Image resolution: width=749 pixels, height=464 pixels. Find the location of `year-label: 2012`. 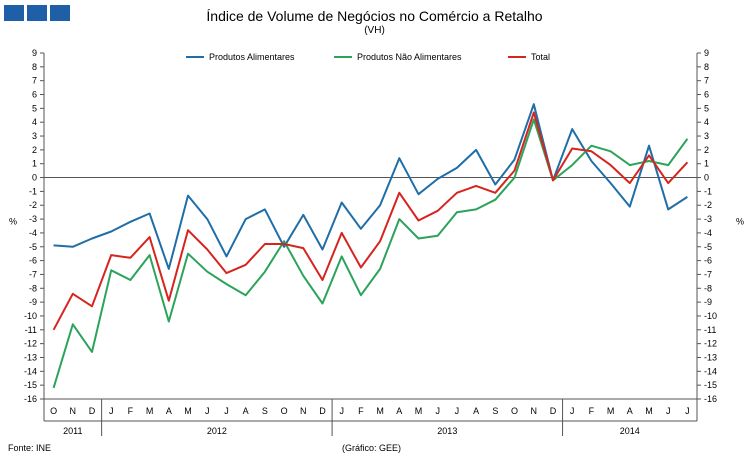

year-label: 2012 is located at coordinates (217, 431).